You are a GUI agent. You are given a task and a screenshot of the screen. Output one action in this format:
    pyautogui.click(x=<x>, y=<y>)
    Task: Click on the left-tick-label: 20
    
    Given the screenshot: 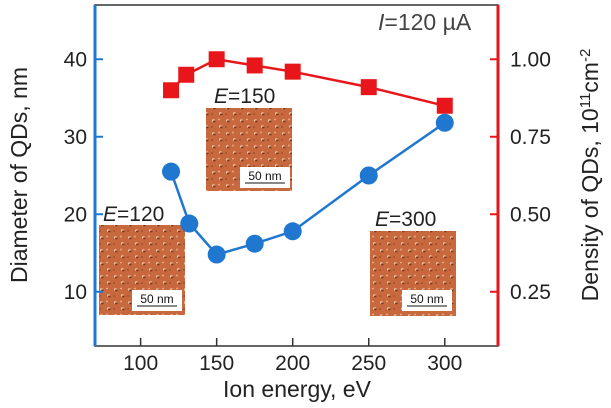 What is the action you would take?
    pyautogui.click(x=75, y=214)
    